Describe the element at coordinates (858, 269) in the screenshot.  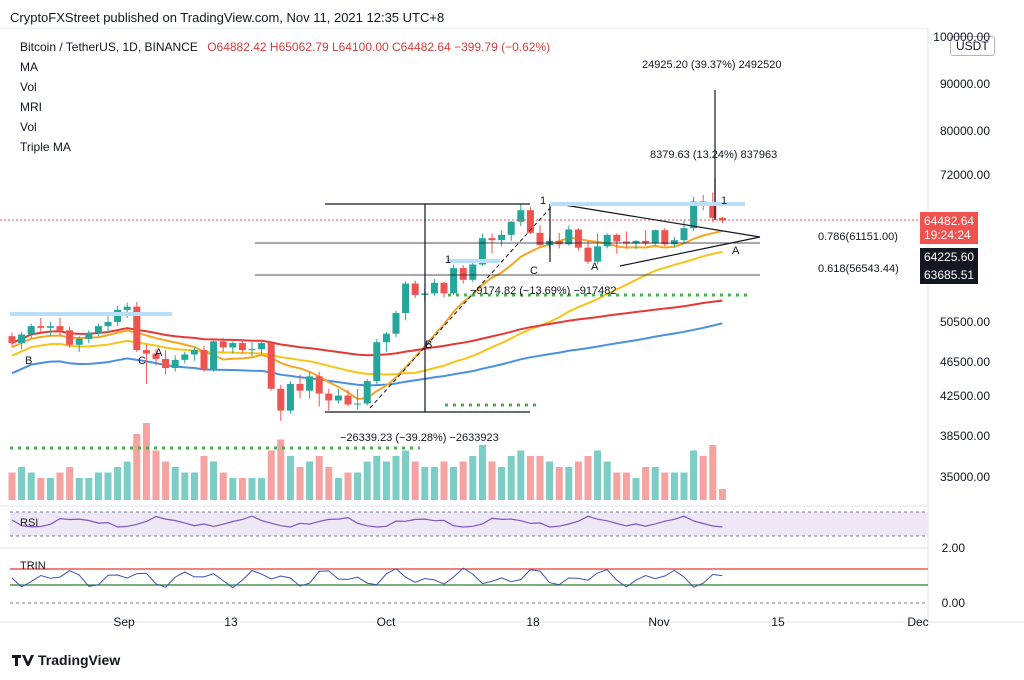
I see `annotation-fib-618: 0.618(56543.44)` at that location.